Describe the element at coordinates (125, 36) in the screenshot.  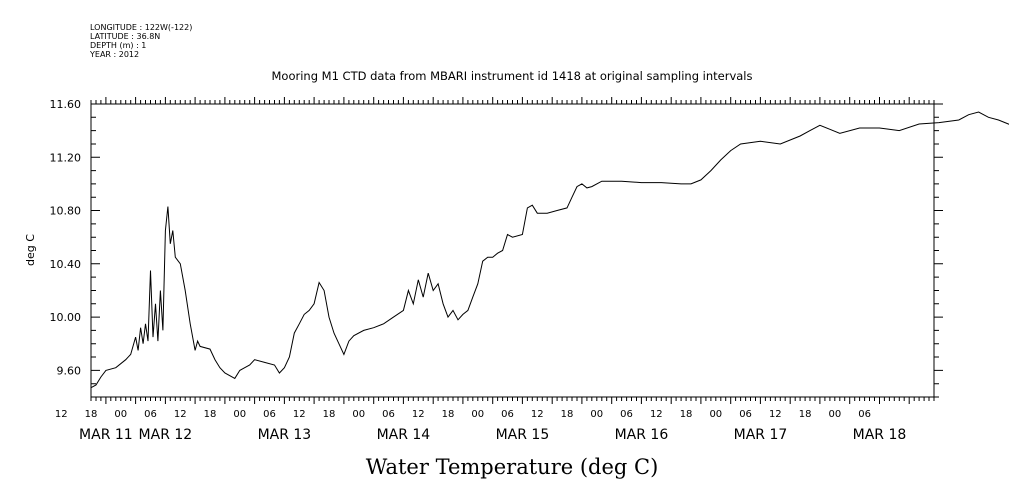
I see `metadata-latitude: LATITUDE : 36.8N` at that location.